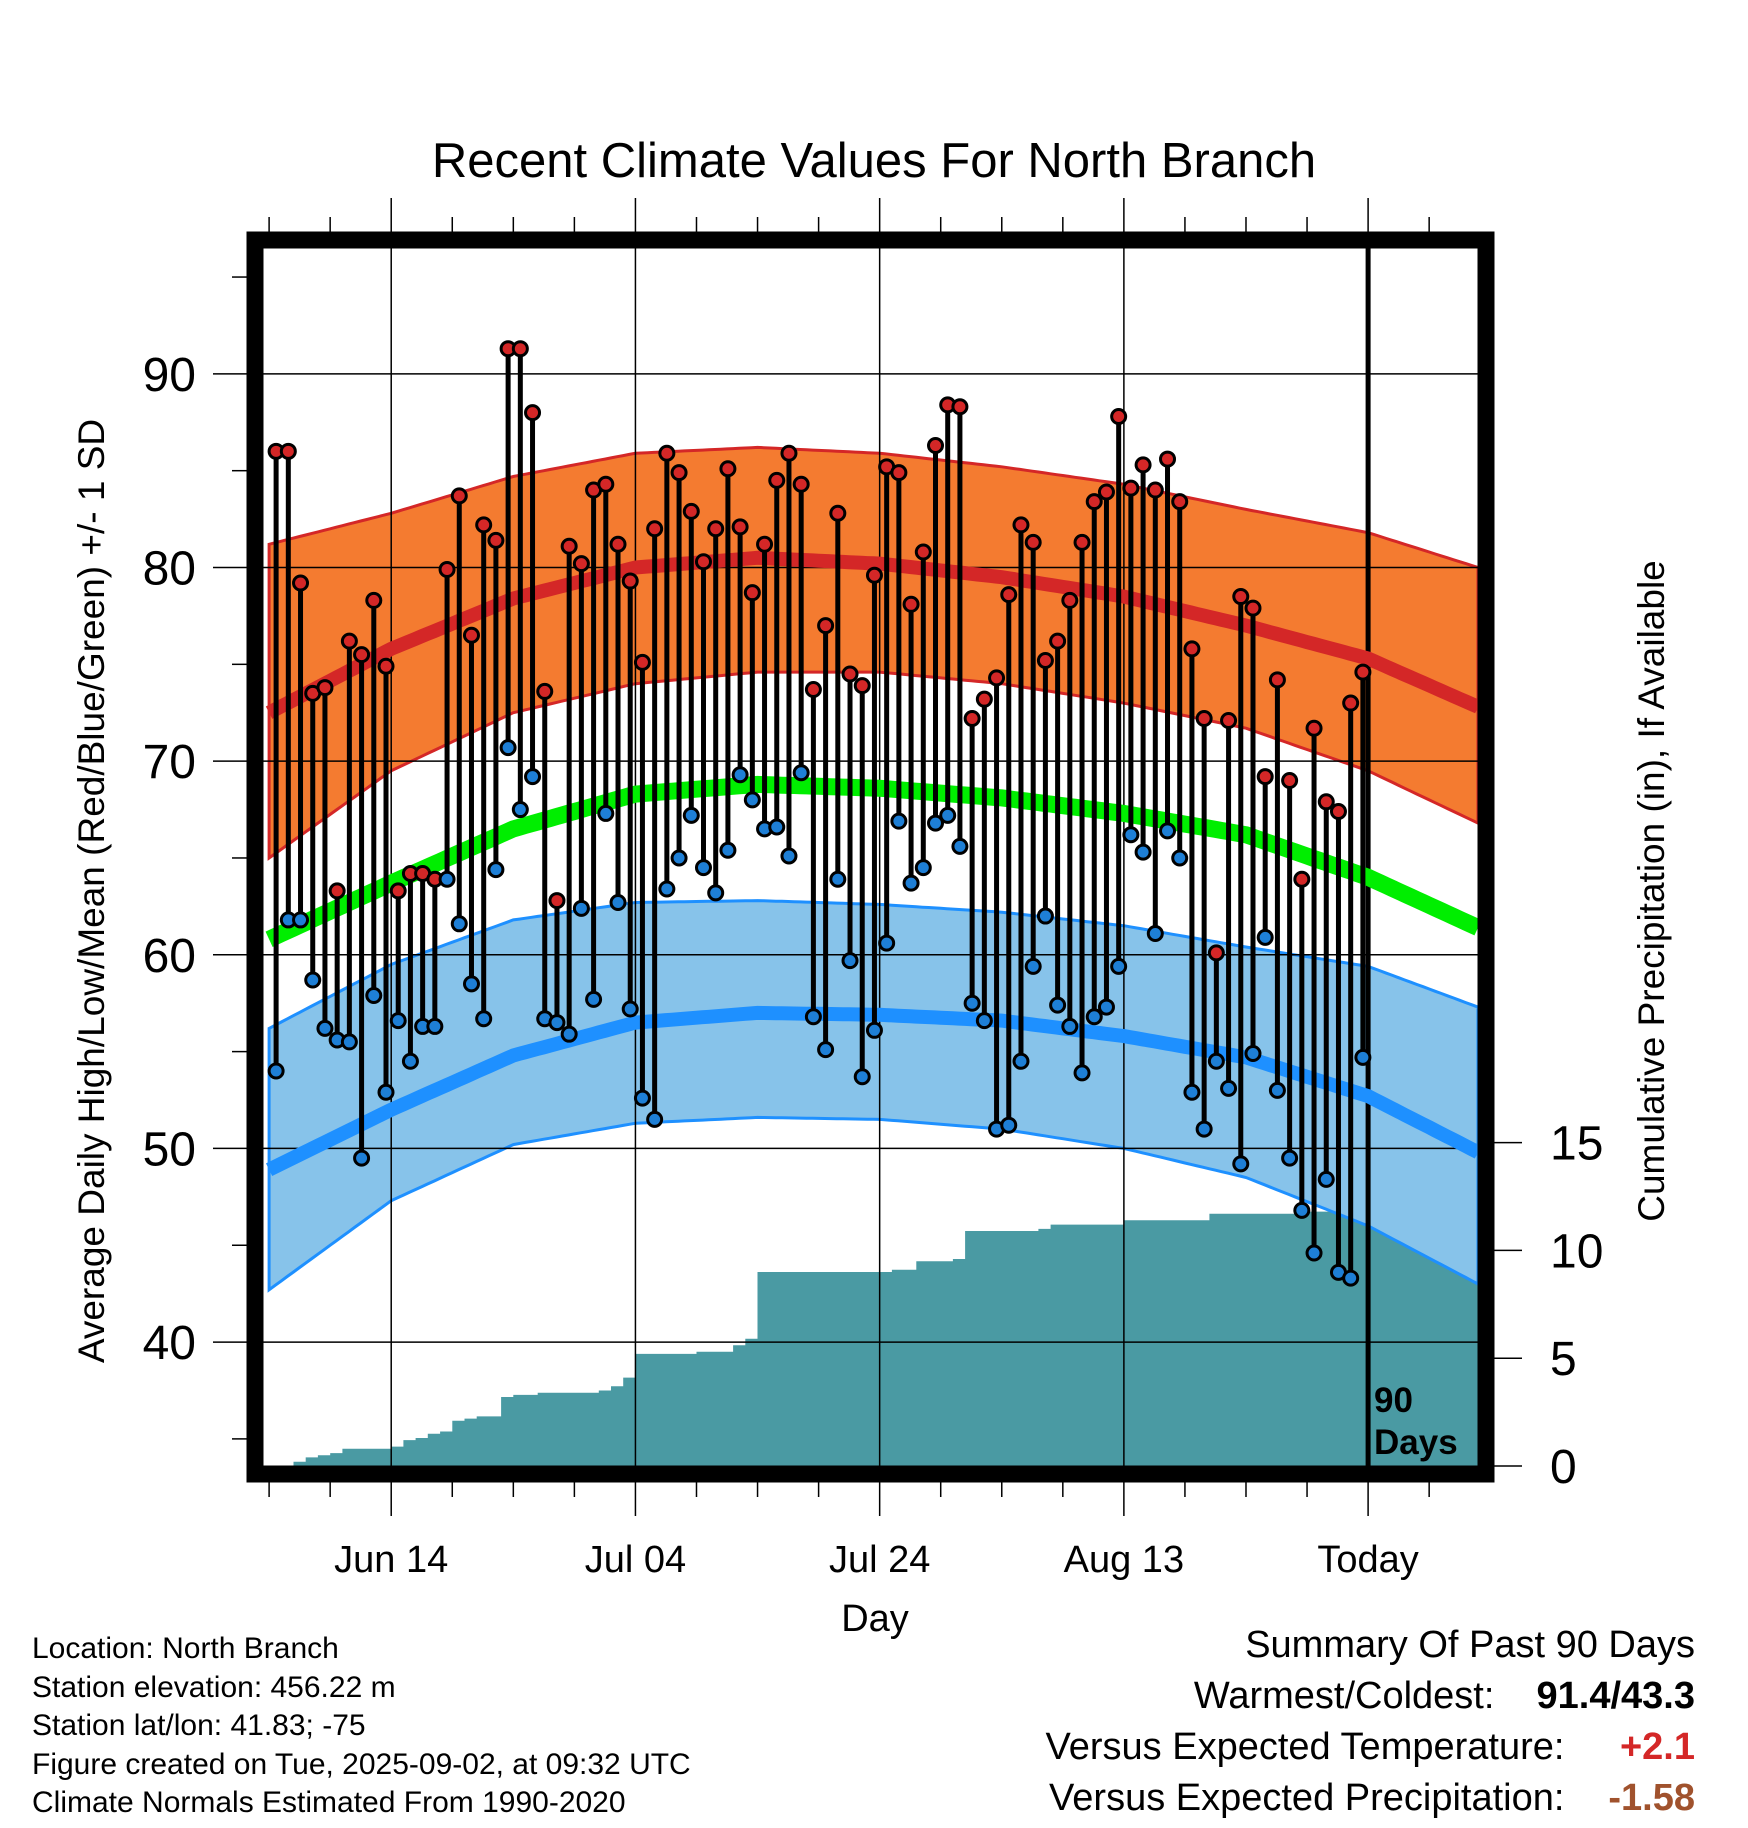 This screenshot has height=1828, width=1748. Describe the element at coordinates (1416, 1422) in the screenshot. I see `window-label: 90 Days` at that location.